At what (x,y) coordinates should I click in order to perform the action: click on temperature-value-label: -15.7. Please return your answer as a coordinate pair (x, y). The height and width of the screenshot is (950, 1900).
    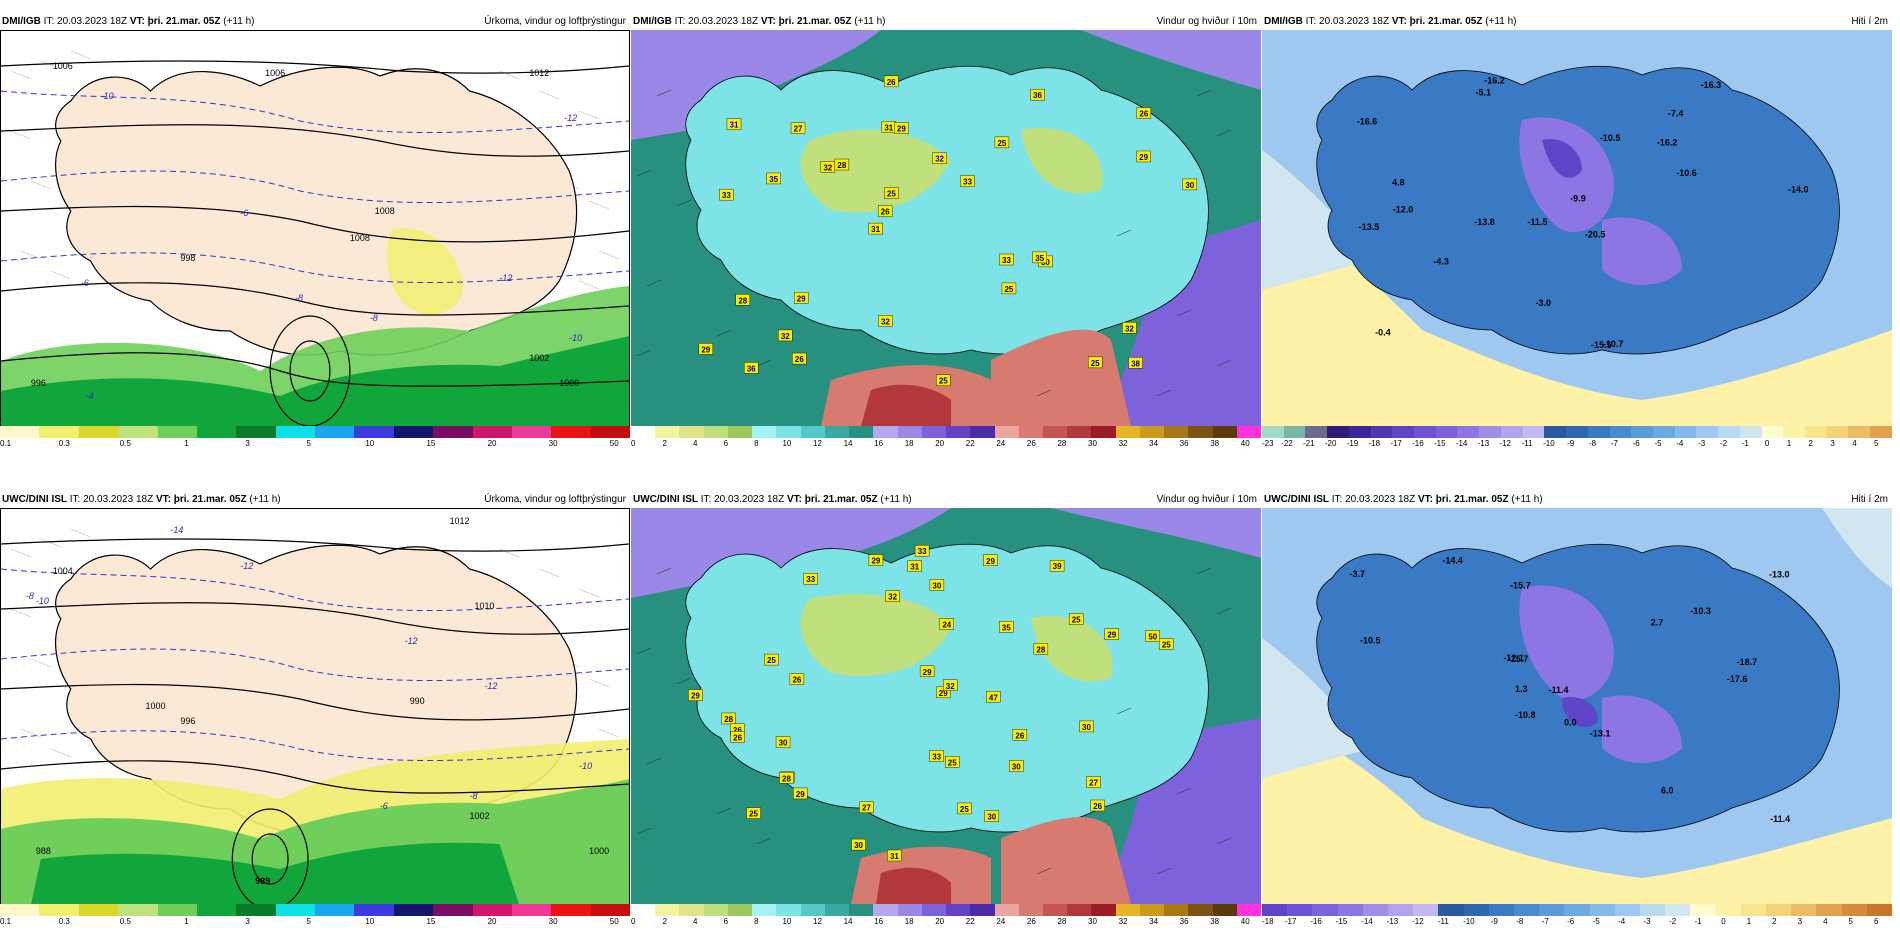
    Looking at the image, I should click on (1518, 659).